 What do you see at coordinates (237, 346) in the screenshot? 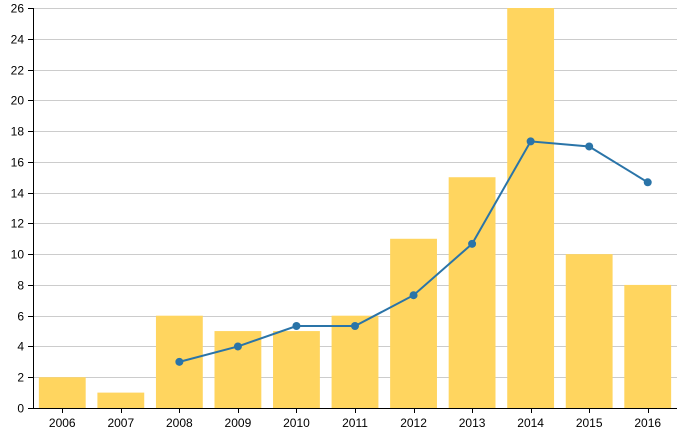
I see `line-point-2009` at bounding box center [237, 346].